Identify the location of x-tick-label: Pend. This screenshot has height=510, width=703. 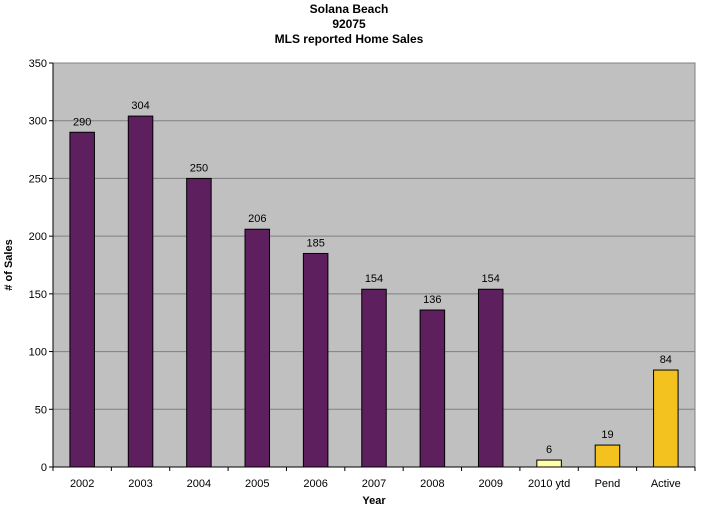
(608, 484).